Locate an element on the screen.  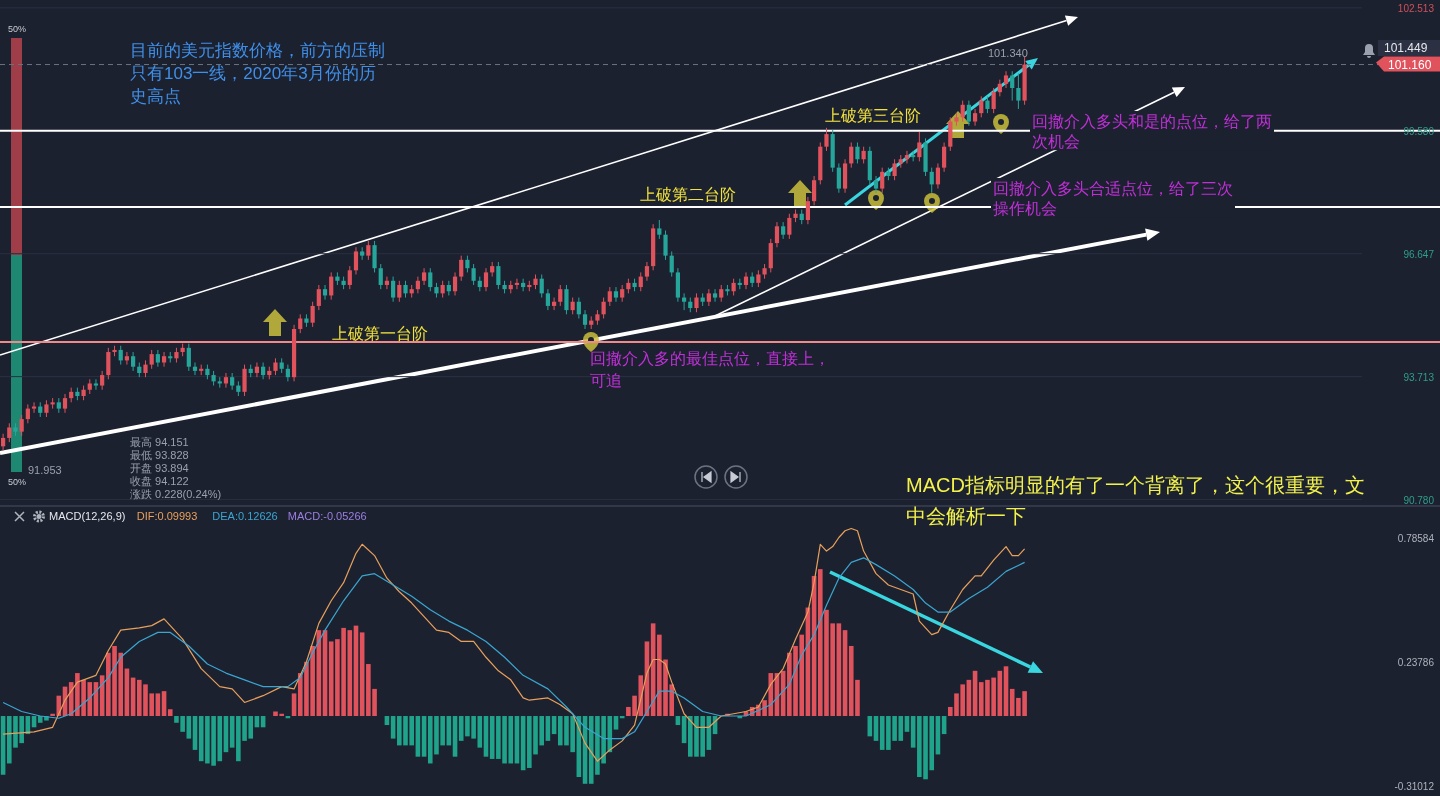
y-tick-label: 96.647 is located at coordinates (1419, 254).